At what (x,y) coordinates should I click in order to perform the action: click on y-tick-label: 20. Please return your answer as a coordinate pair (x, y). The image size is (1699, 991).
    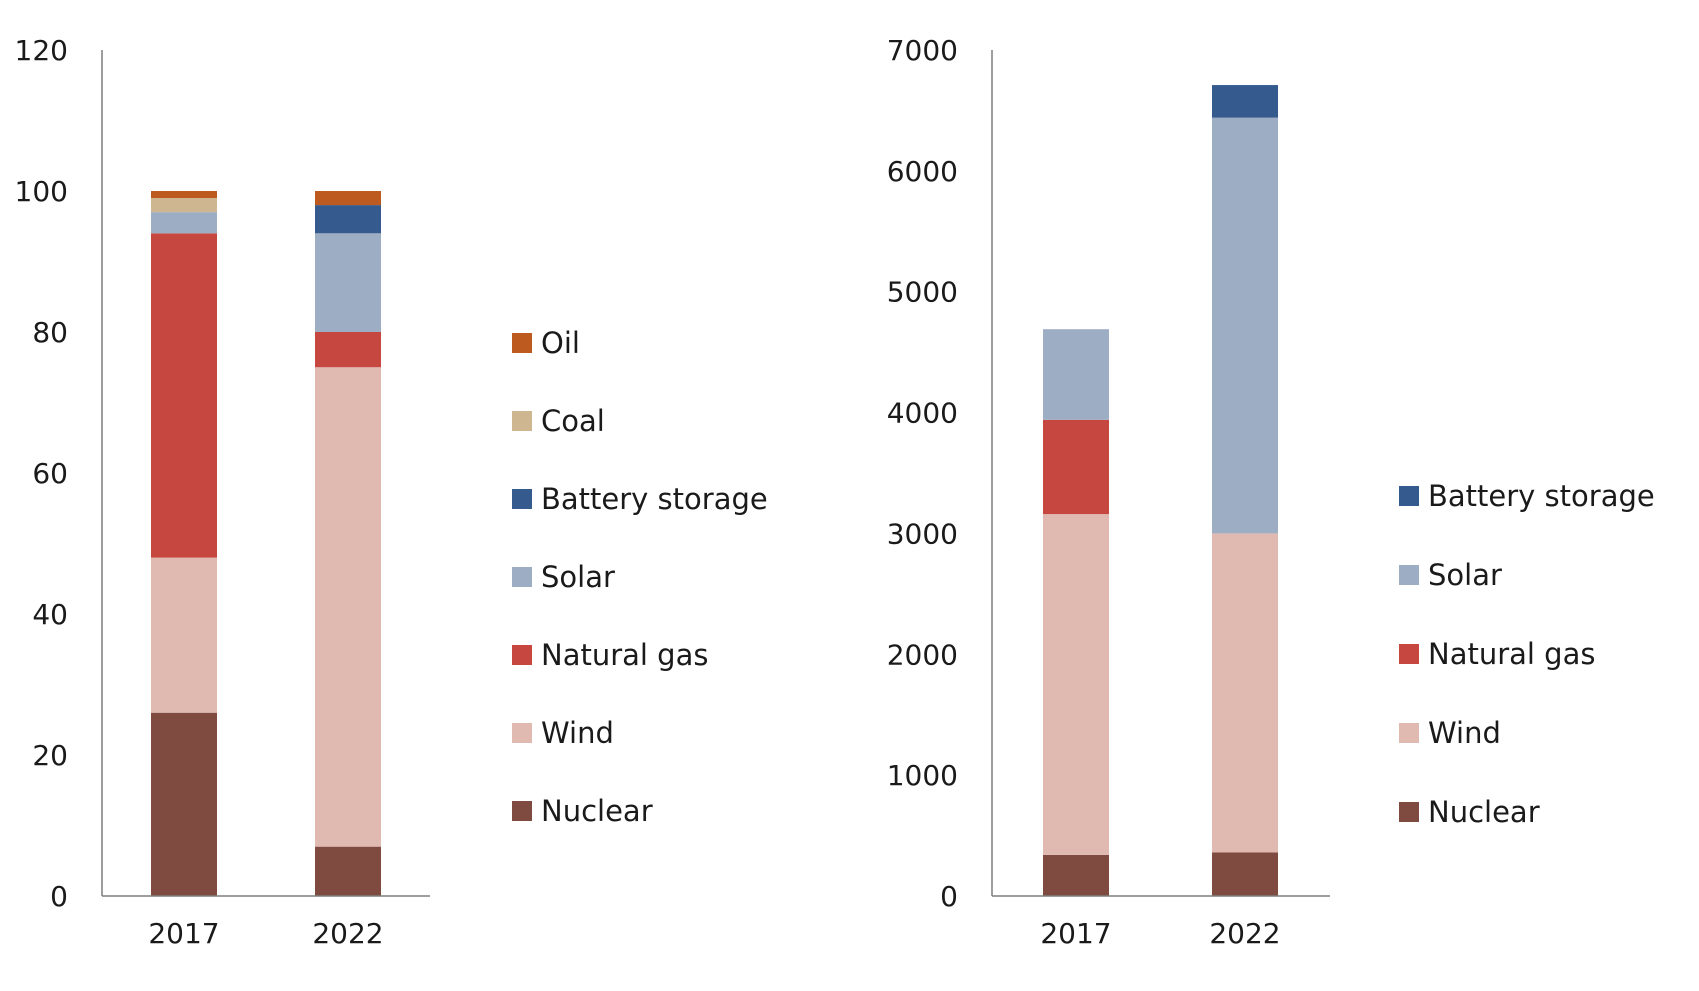
    Looking at the image, I should click on (50, 755).